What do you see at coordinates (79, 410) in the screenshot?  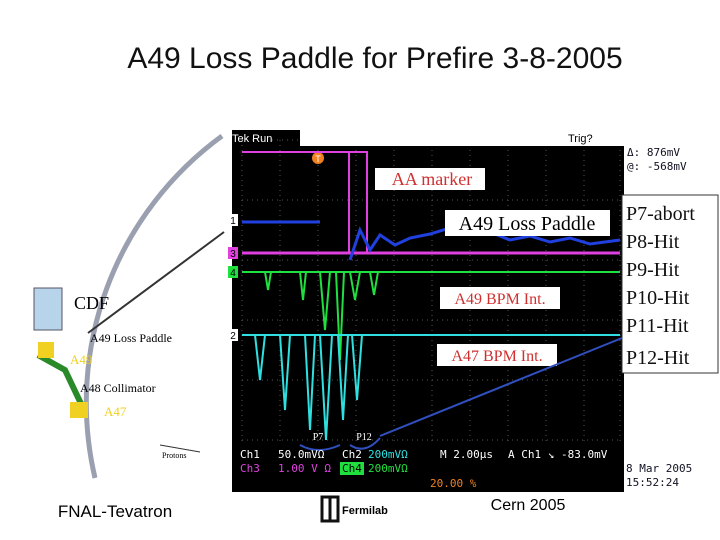 I see `a47-box` at bounding box center [79, 410].